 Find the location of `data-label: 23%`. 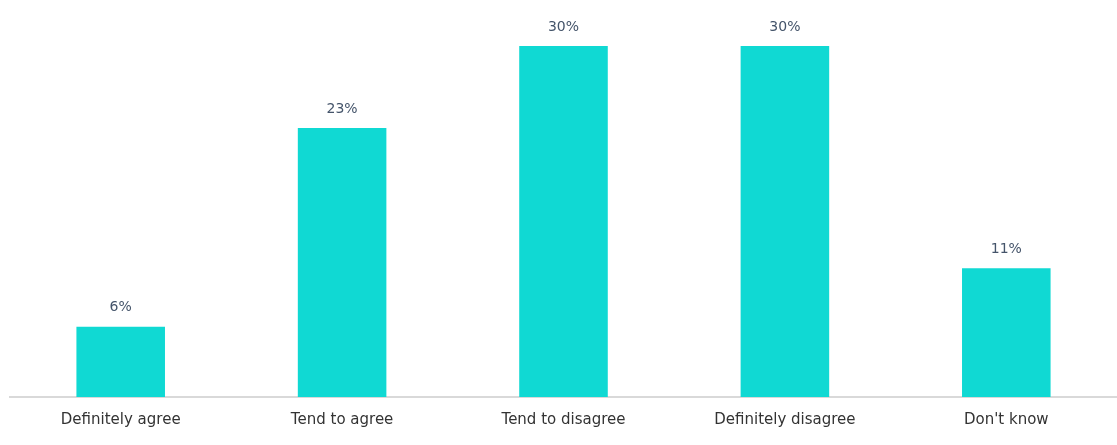

data-label: 23% is located at coordinates (342, 107).